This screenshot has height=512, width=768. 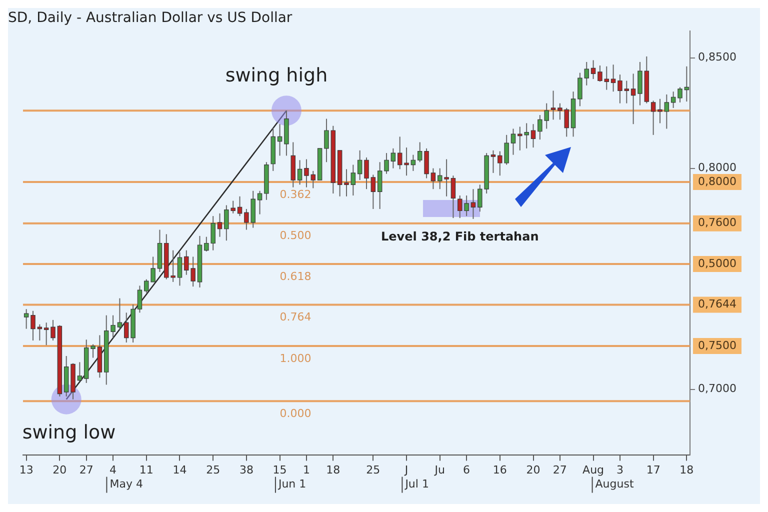 What do you see at coordinates (620, 469) in the screenshot?
I see `x-tick-label: 3` at bounding box center [620, 469].